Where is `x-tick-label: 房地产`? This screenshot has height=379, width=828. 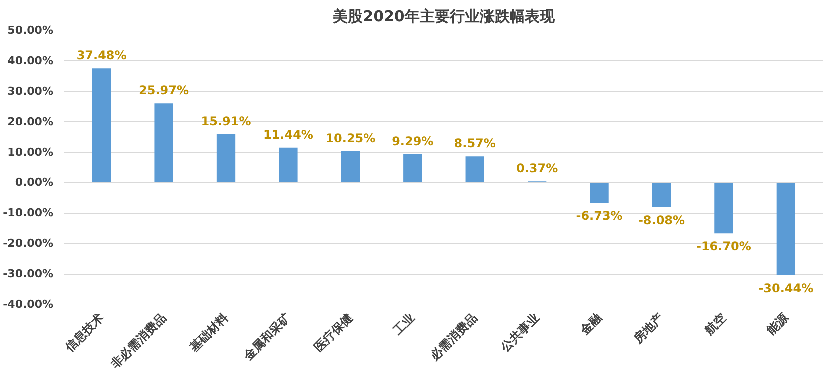
x-tick-label: 房地产 is located at coordinates (648, 328).